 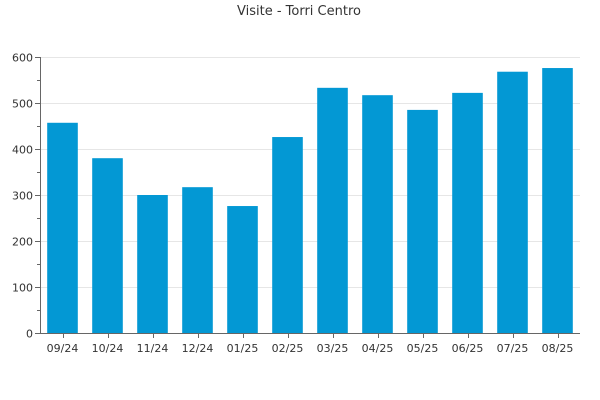 What do you see at coordinates (22, 150) in the screenshot?
I see `y-tick-label: 400` at bounding box center [22, 150].